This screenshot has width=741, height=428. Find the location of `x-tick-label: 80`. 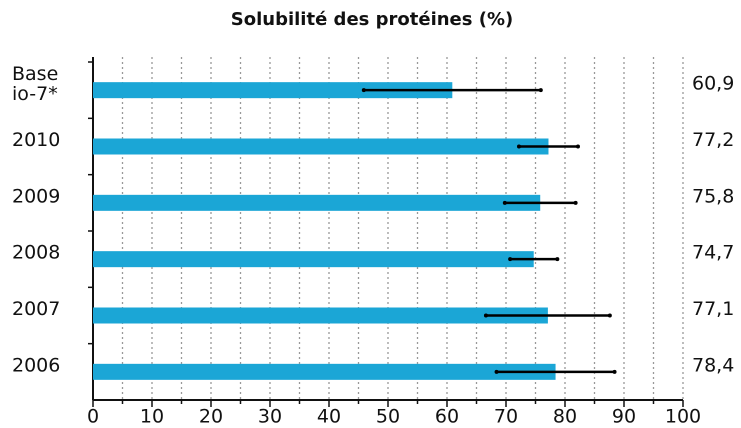

x-tick-label: 80 is located at coordinates (565, 417).